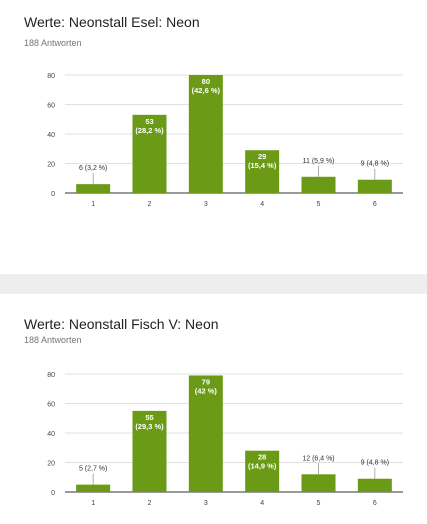  Describe the element at coordinates (93, 168) in the screenshot. I see `data-label: 6 (3,2 %)` at that location.